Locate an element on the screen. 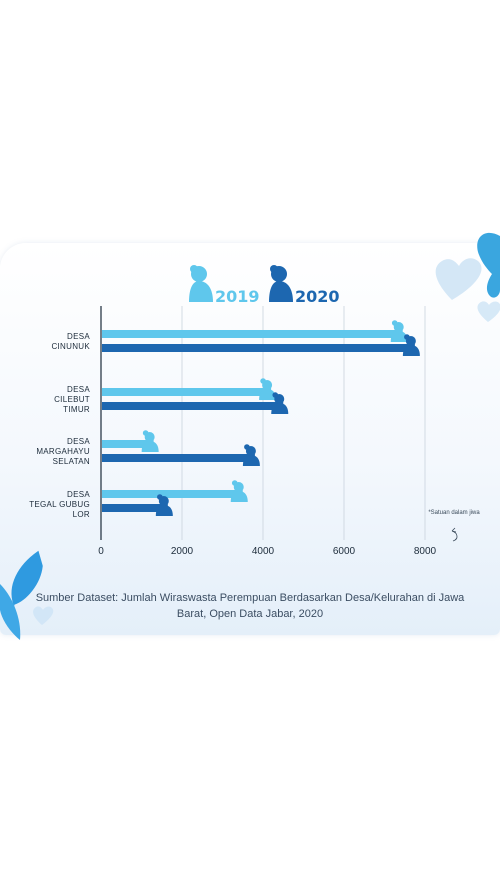 This screenshot has height=888, width=500. x-tick-8000: 8000 is located at coordinates (425, 551).